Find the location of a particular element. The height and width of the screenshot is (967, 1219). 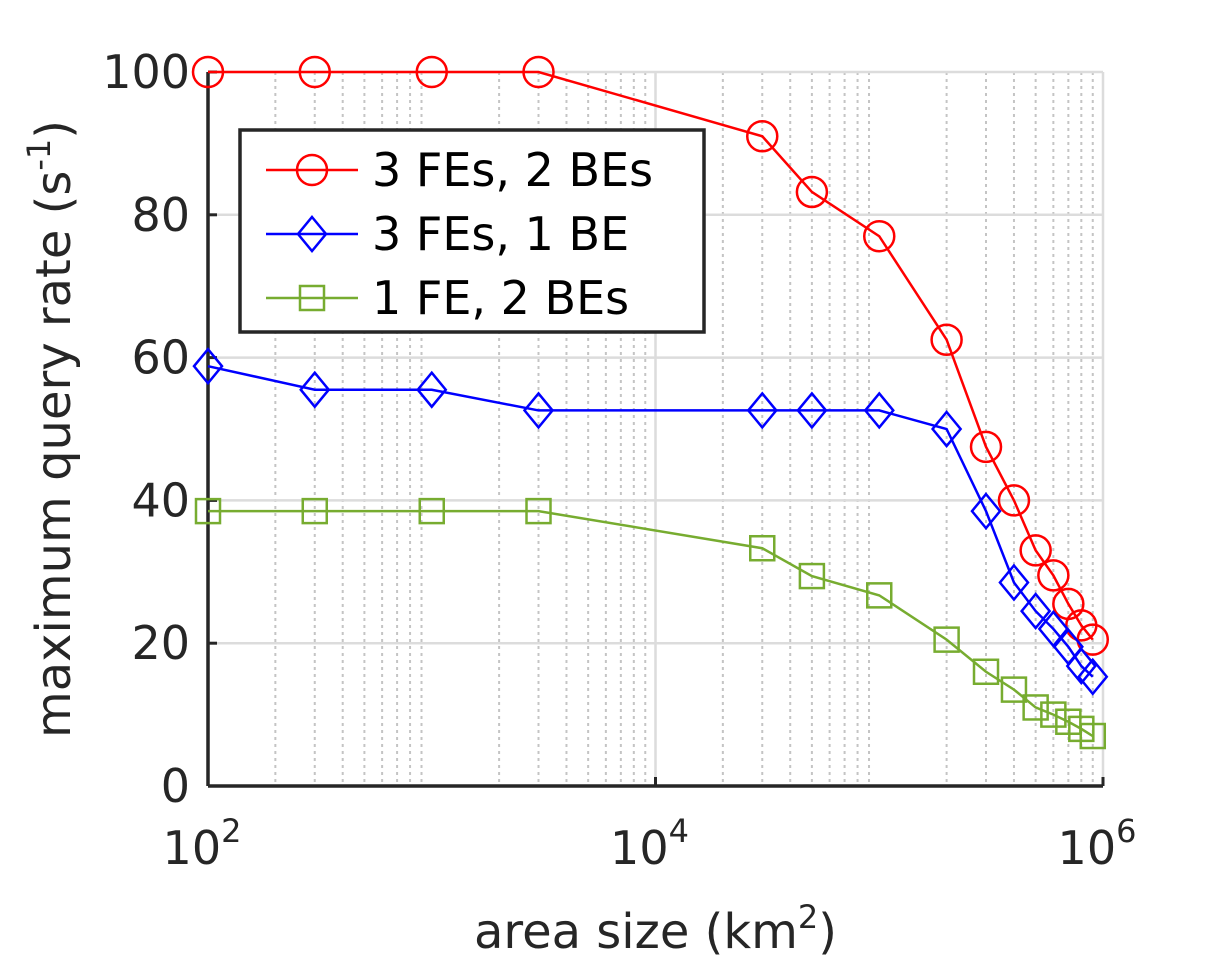

y-tick-label: 60 is located at coordinates (160, 358).